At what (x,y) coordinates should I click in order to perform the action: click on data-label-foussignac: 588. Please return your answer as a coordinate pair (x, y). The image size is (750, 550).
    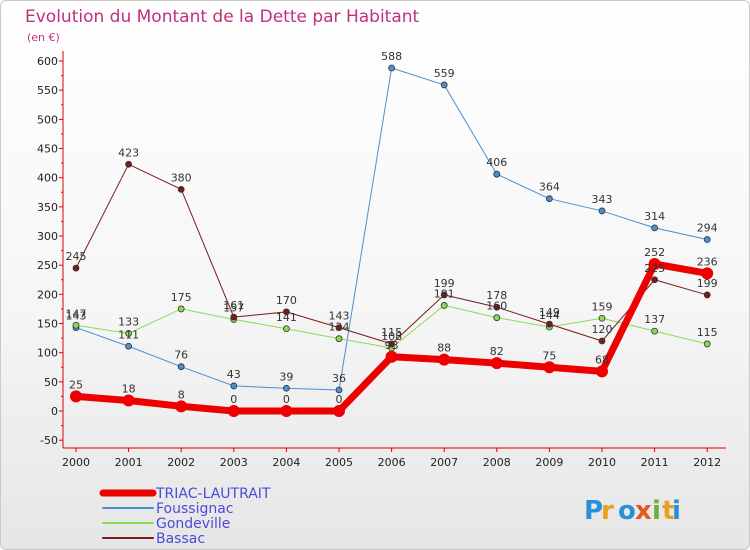
    Looking at the image, I should click on (391, 56).